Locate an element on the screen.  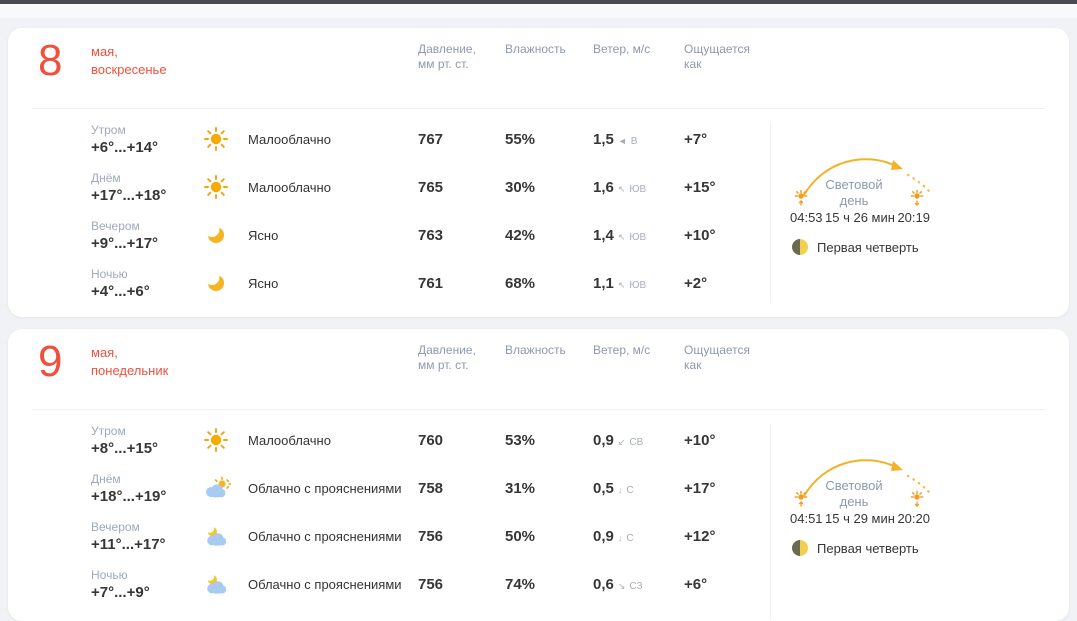
col-wind: Ветер, м/с is located at coordinates (622, 350).